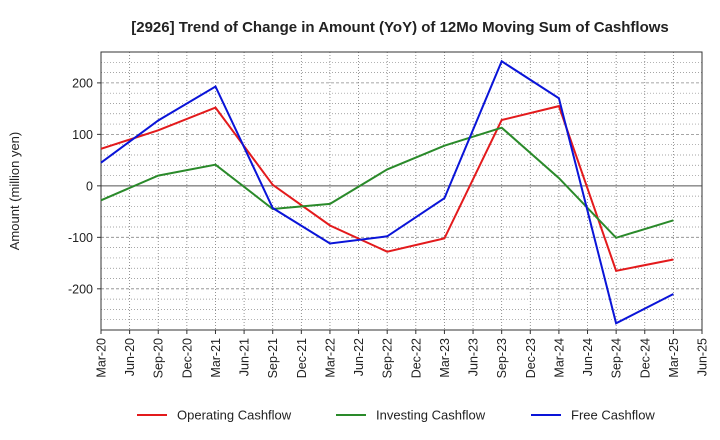 The width and height of the screenshot is (720, 440). Describe the element at coordinates (102, 358) in the screenshot. I see `x-tick-label: Mar-20` at that location.